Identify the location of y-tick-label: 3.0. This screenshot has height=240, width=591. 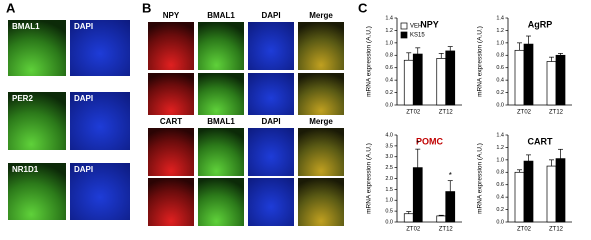
(389, 157).